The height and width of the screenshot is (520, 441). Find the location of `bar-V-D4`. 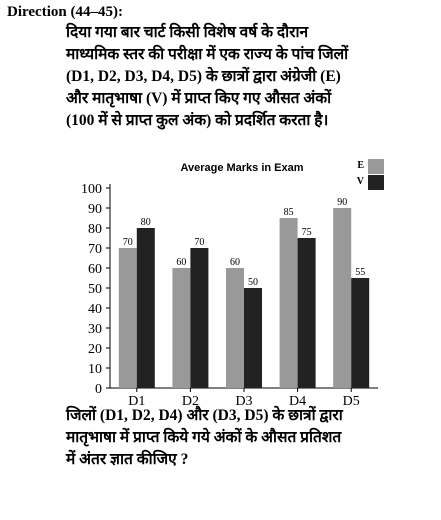

bar-V-D4 is located at coordinates (306, 313).